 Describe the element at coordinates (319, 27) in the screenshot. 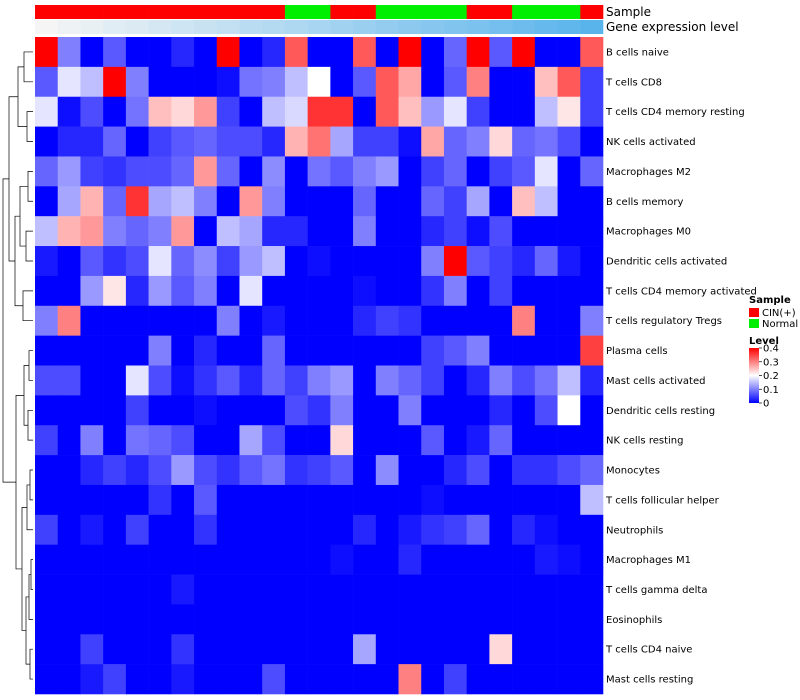

I see `gene-expression-annotation-track` at that location.